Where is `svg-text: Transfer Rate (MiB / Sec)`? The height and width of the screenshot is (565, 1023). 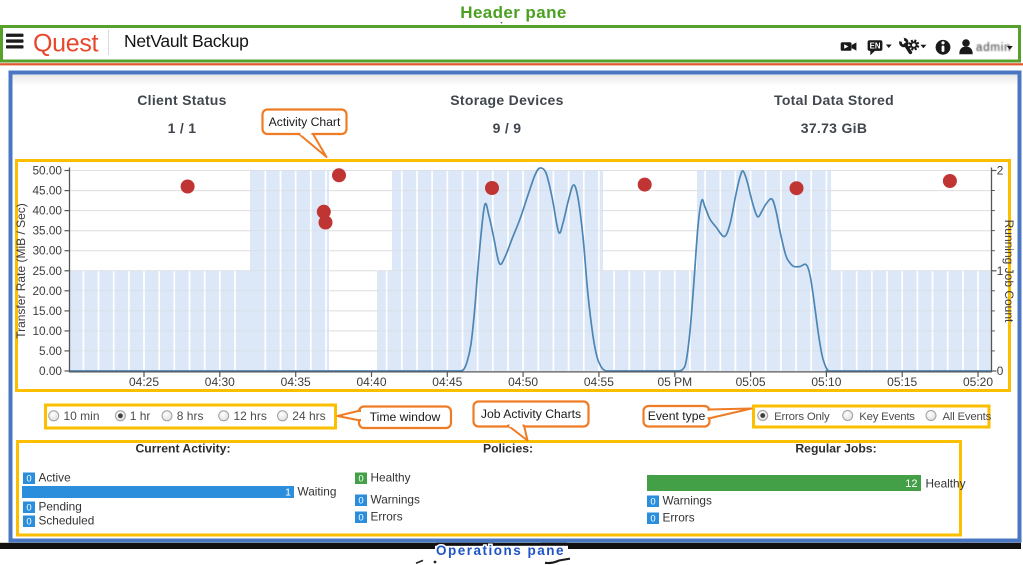
svg-text: Transfer Rate (MiB / Sec) is located at coordinates (21, 271).